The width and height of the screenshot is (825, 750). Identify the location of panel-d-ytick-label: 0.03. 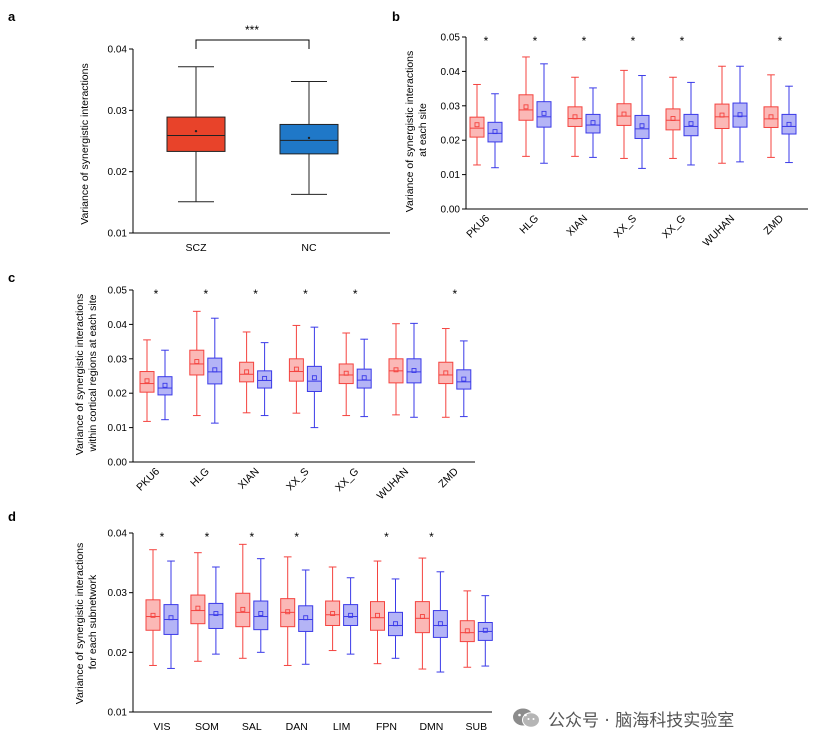
(118, 593).